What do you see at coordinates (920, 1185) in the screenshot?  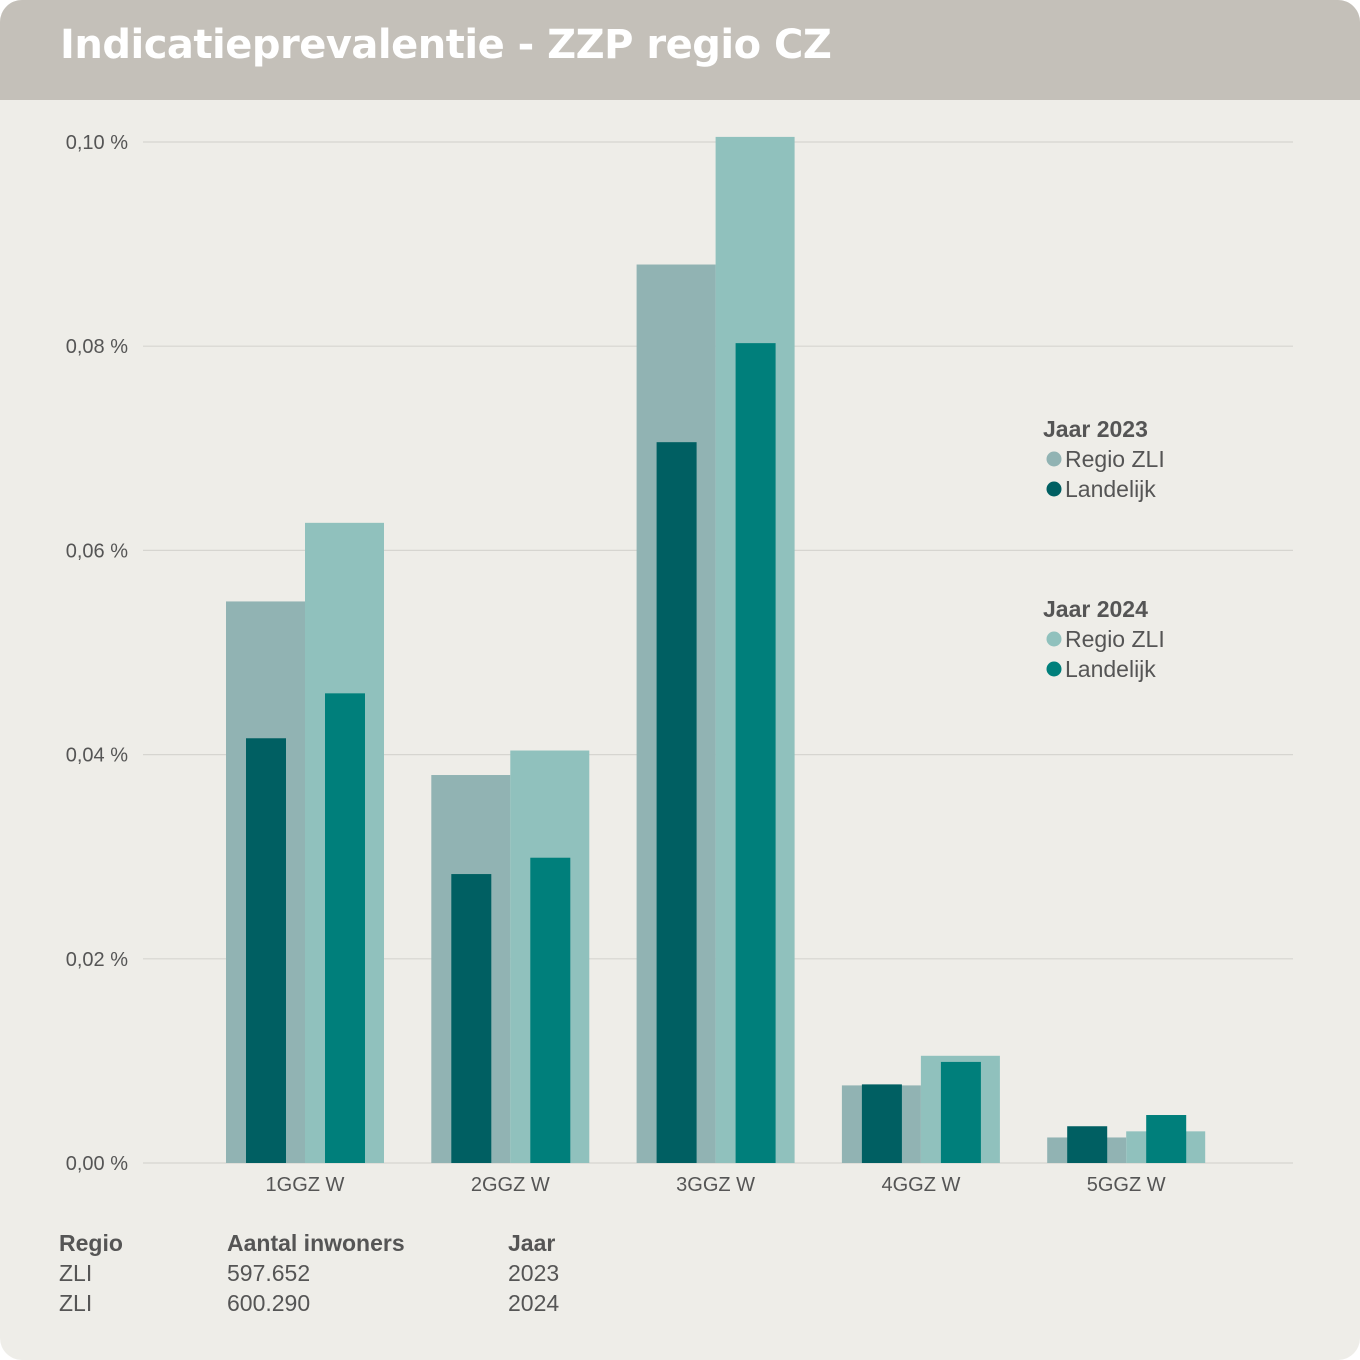 I see `x-tick-label: 4GGZ W` at bounding box center [920, 1185].